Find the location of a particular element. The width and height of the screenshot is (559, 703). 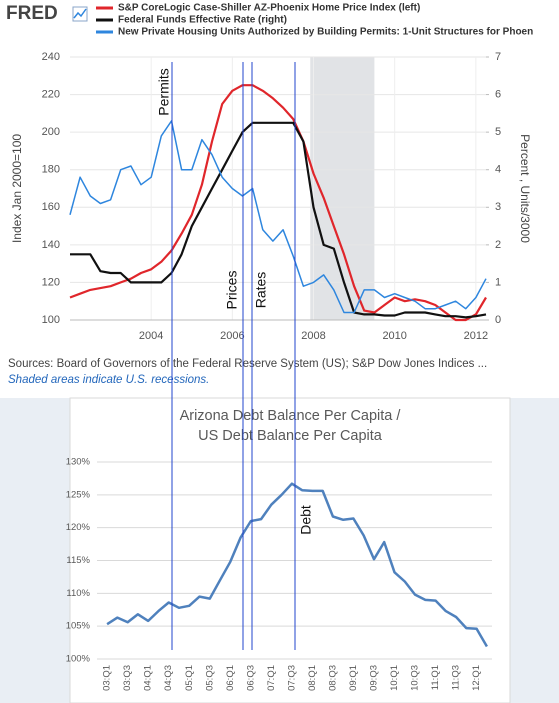

x-tick-label: 06:Q1 is located at coordinates (230, 678).